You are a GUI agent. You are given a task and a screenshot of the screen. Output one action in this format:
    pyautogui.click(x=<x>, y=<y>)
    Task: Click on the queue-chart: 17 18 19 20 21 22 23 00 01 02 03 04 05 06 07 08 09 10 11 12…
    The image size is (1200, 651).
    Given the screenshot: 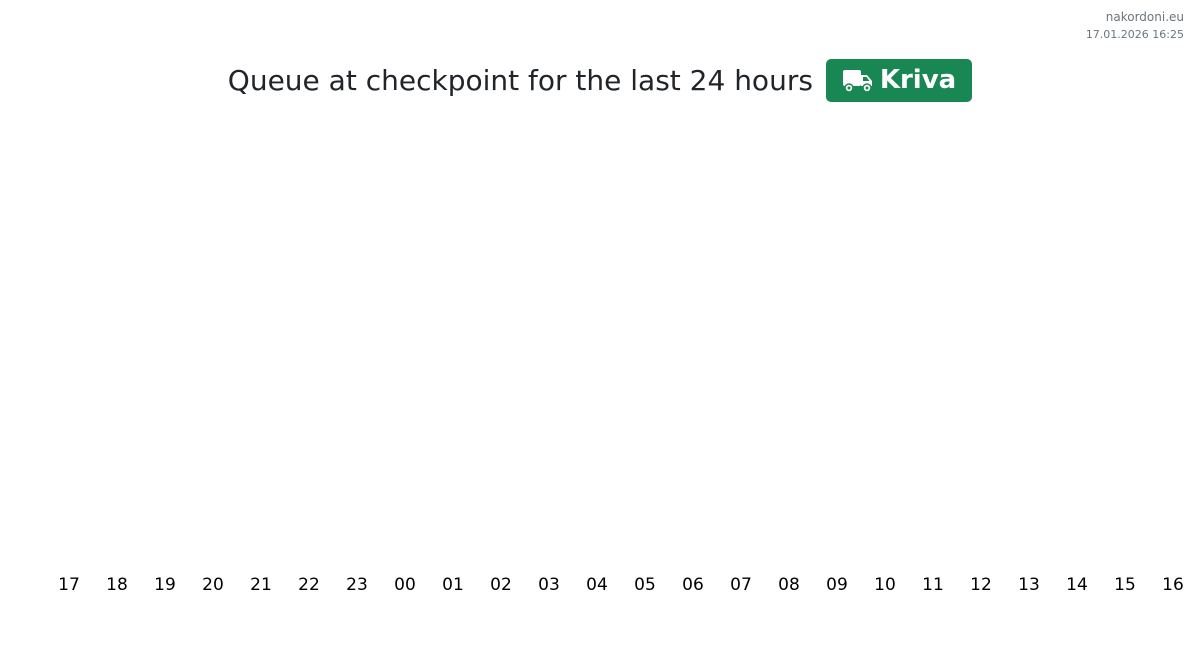 What is the action you would take?
    pyautogui.click(x=621, y=585)
    